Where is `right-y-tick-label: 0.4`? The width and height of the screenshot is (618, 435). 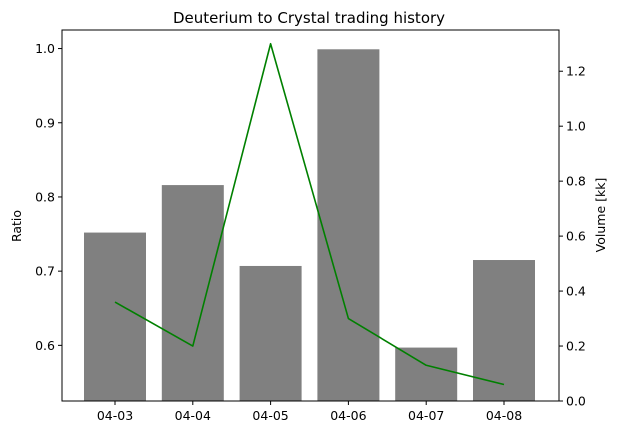 right-y-tick-label: 0.4 is located at coordinates (576, 291).